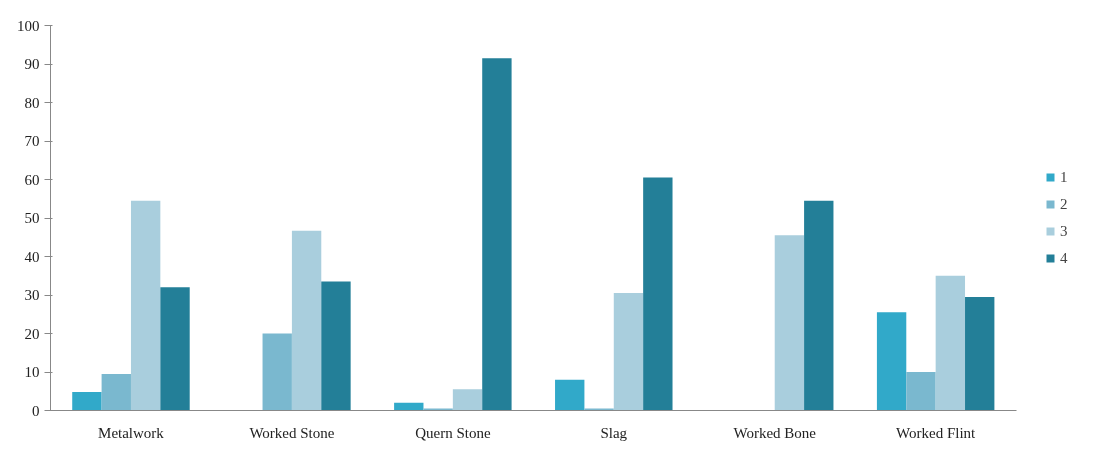 The height and width of the screenshot is (464, 1107). What do you see at coordinates (32, 333) in the screenshot?
I see `y-tick-label: 20` at bounding box center [32, 333].